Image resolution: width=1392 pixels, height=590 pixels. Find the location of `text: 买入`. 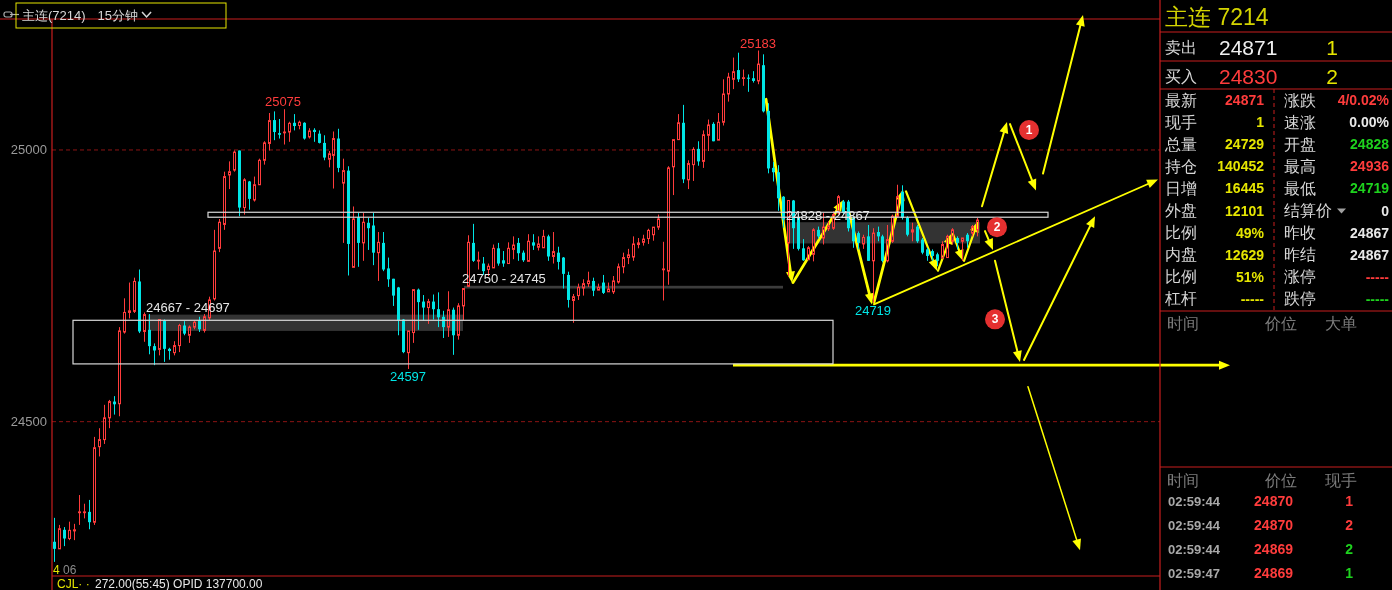

text: 买入 is located at coordinates (1181, 76).